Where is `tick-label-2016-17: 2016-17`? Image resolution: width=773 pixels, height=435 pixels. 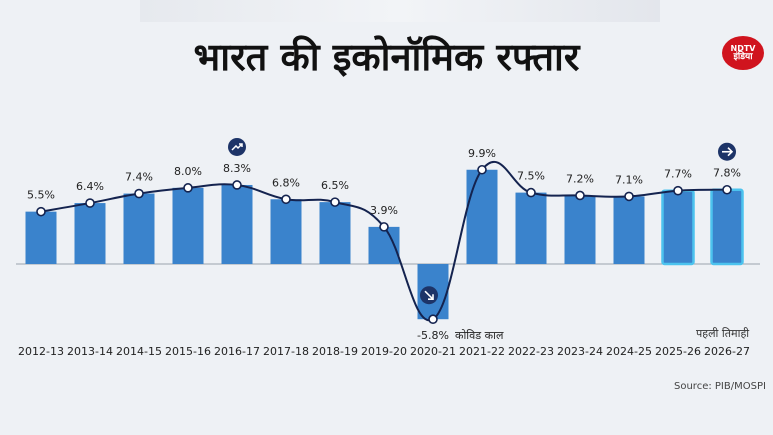
tick-label-2016-17: 2016-17 is located at coordinates (237, 351).